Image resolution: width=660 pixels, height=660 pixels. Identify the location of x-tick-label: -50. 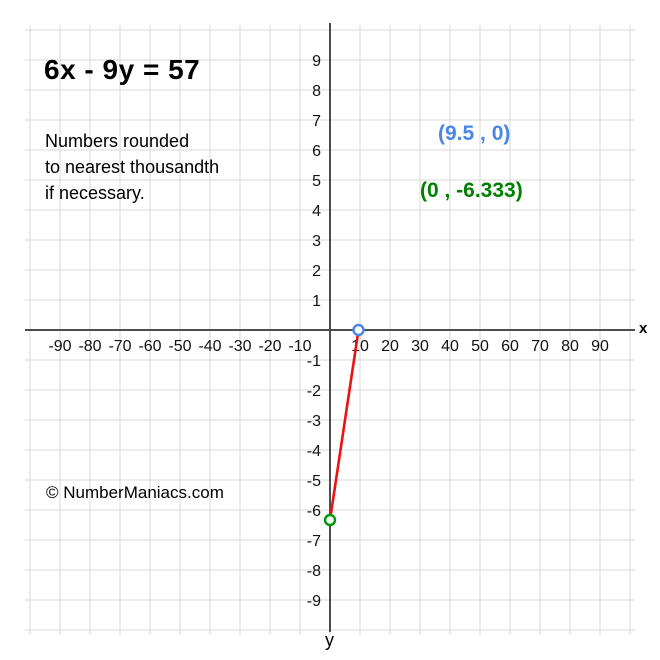
(179, 346).